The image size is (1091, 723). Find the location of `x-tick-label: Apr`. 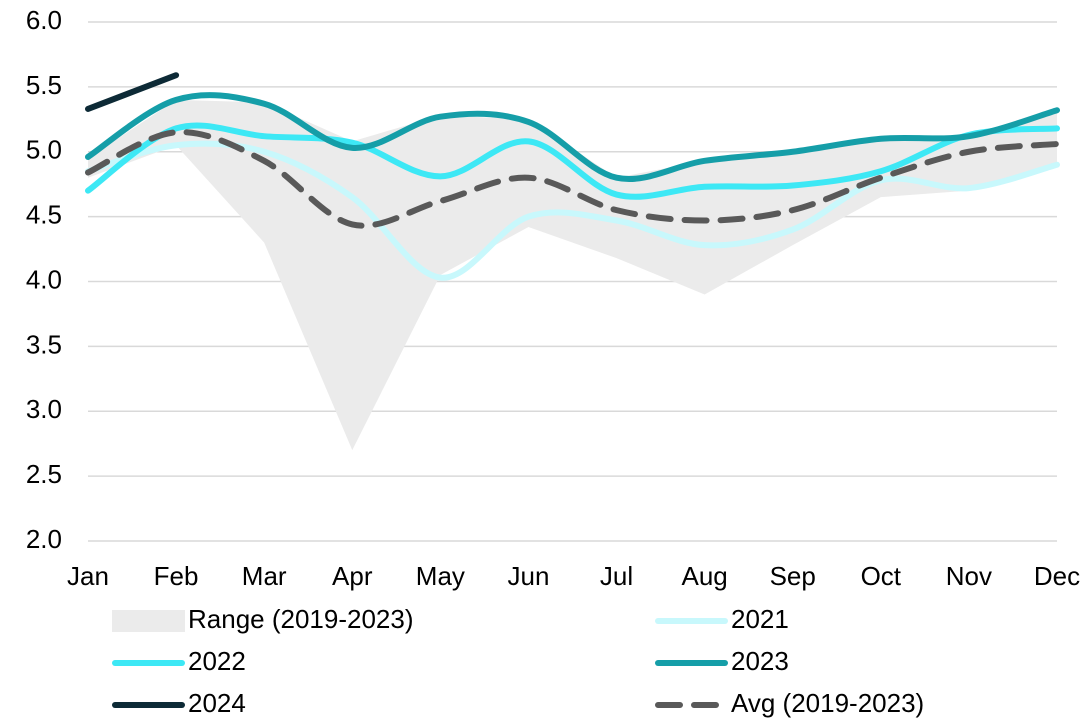

x-tick-label: Apr is located at coordinates (352, 576).